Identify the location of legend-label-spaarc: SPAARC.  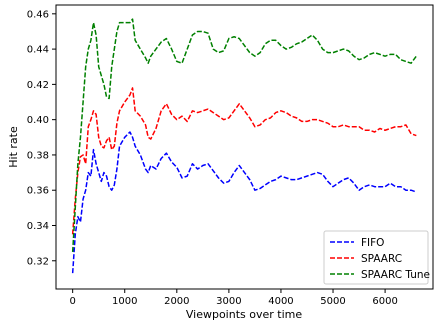
(381, 259).